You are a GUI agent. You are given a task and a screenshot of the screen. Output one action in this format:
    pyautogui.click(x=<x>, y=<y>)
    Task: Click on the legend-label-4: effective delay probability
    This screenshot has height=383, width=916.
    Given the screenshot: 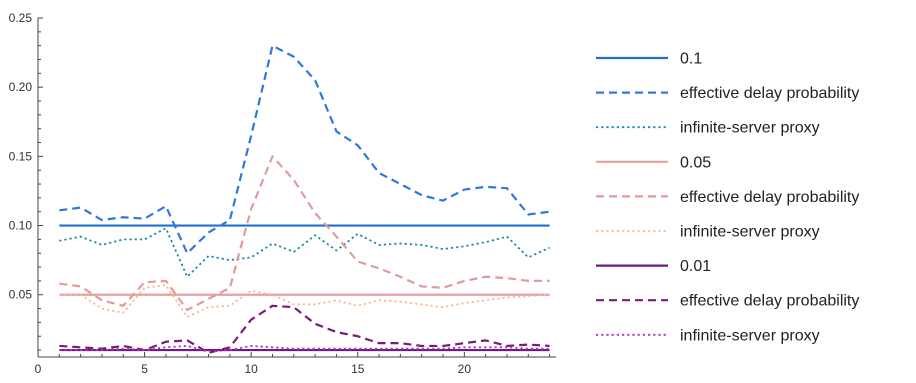 What is the action you would take?
    pyautogui.click(x=769, y=197)
    